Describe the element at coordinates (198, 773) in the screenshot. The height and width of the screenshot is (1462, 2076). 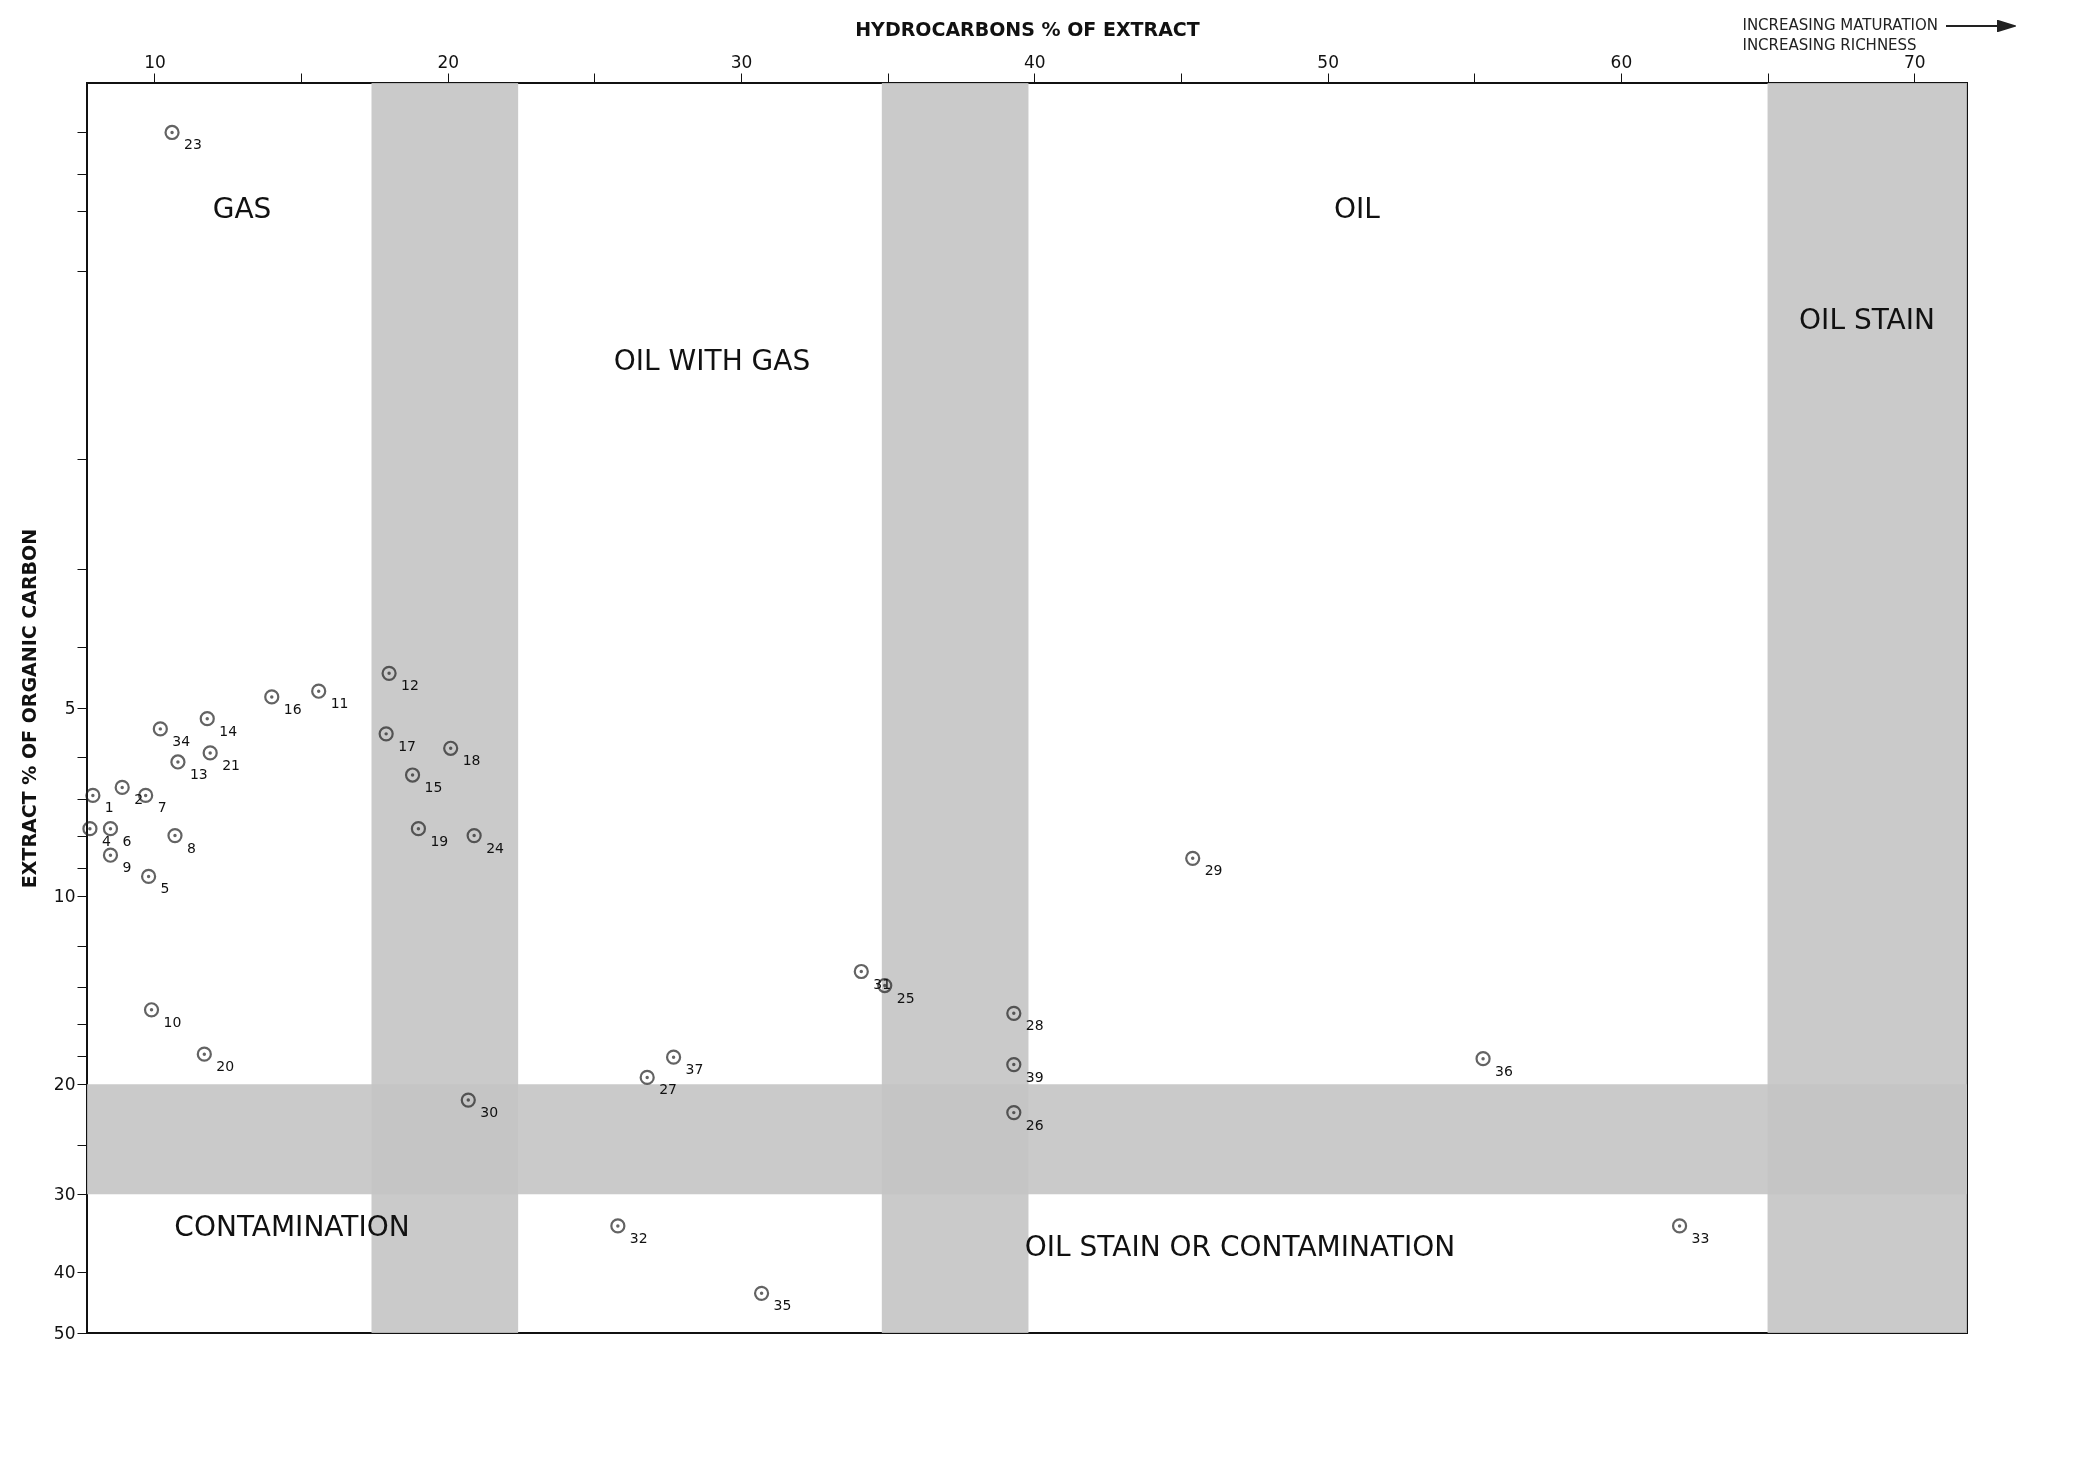
I see `annotation: 13` at that location.